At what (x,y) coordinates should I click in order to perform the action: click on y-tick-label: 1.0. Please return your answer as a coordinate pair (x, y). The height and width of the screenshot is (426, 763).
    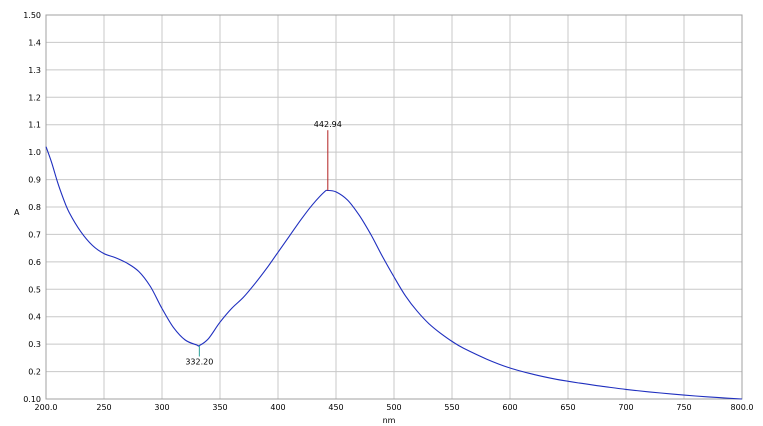
    Looking at the image, I should click on (34, 152).